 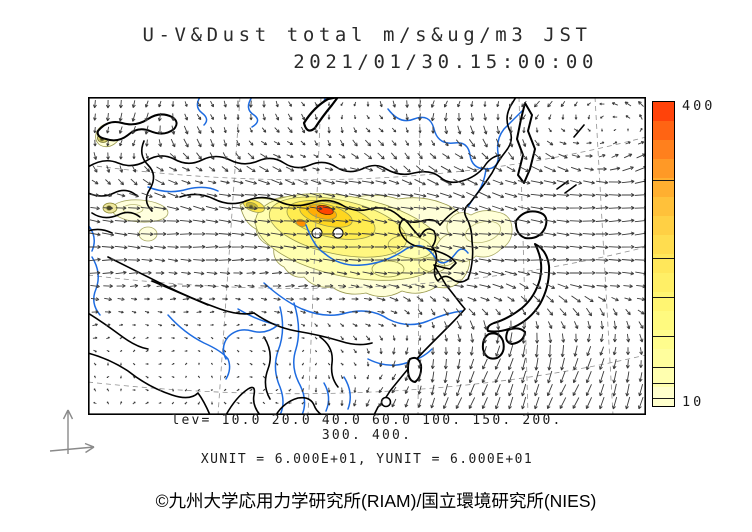 I want to click on colorbar-min-label: 10, so click(x=693, y=402).